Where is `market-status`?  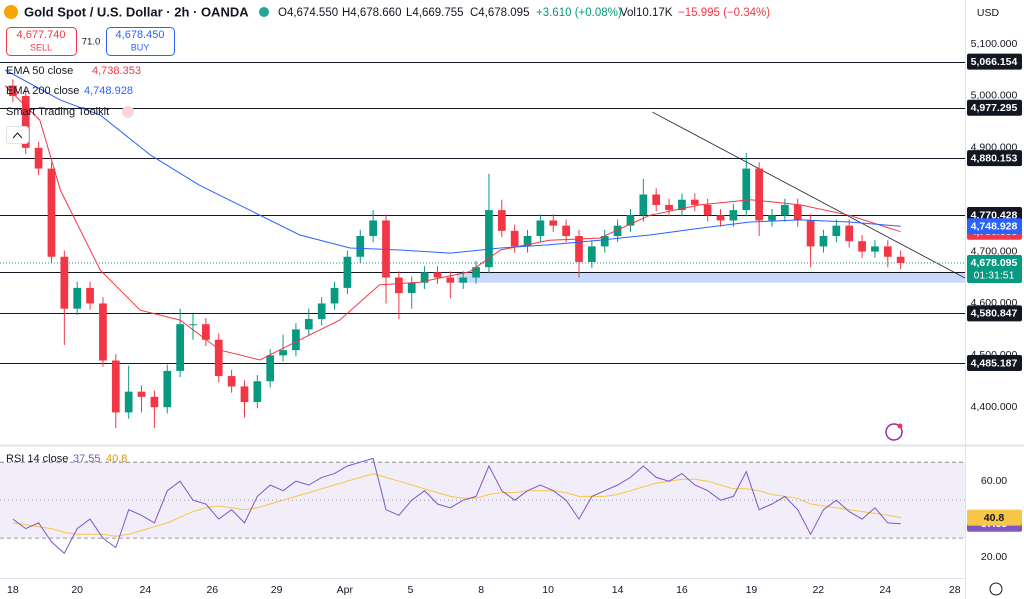
market-status is located at coordinates (264, 12).